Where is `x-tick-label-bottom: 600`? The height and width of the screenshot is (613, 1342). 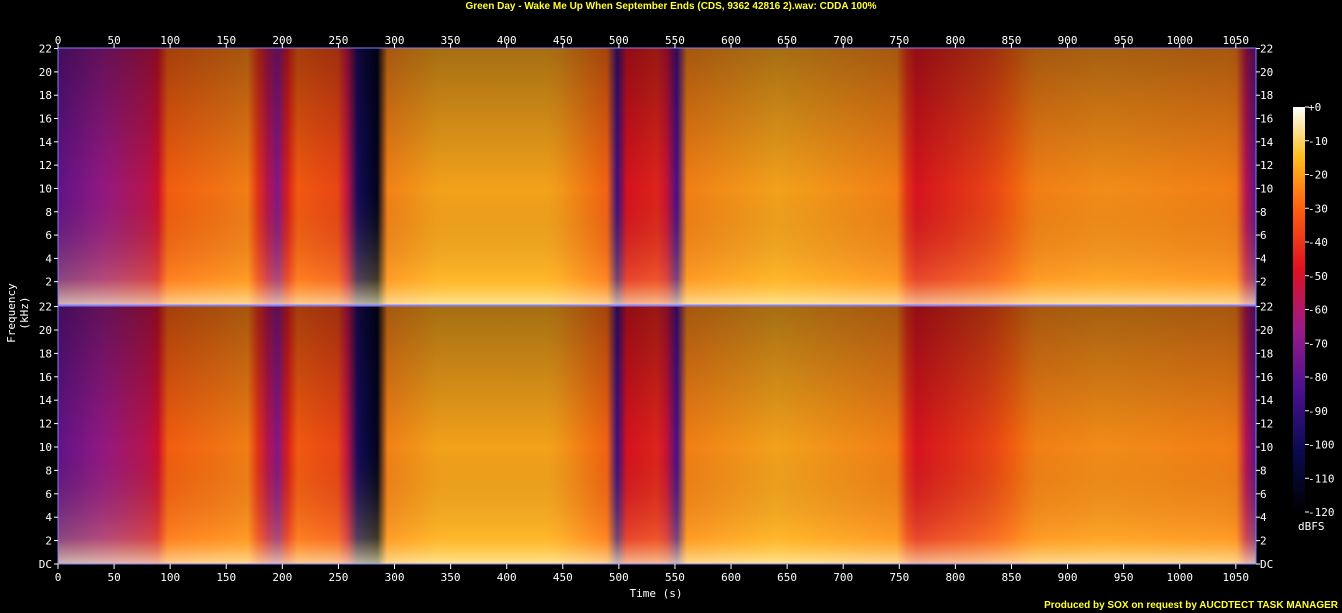 x-tick-label-bottom: 600 is located at coordinates (731, 577).